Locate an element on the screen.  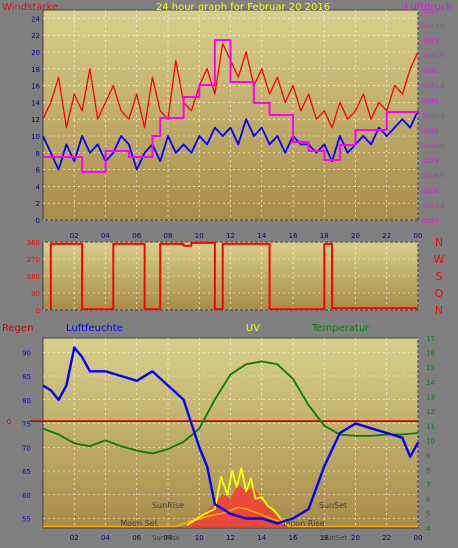
y-right-tick-label: 1029,5 is located at coordinates (433, 146).